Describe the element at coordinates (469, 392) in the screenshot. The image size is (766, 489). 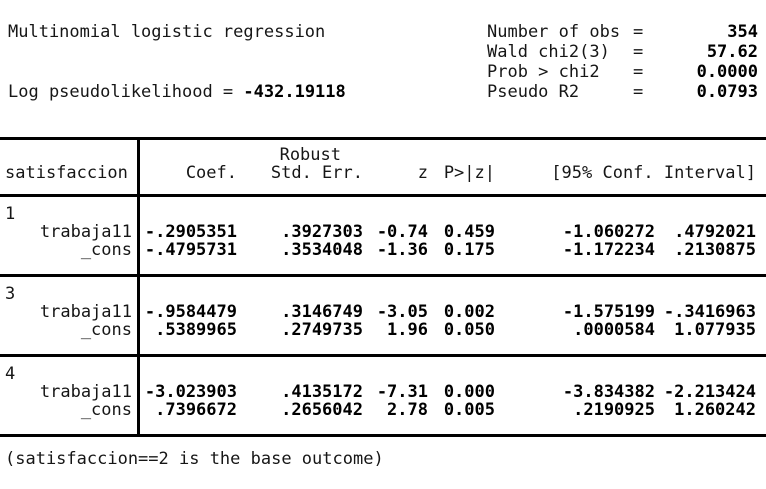
I see `p-value: 0.000` at that location.